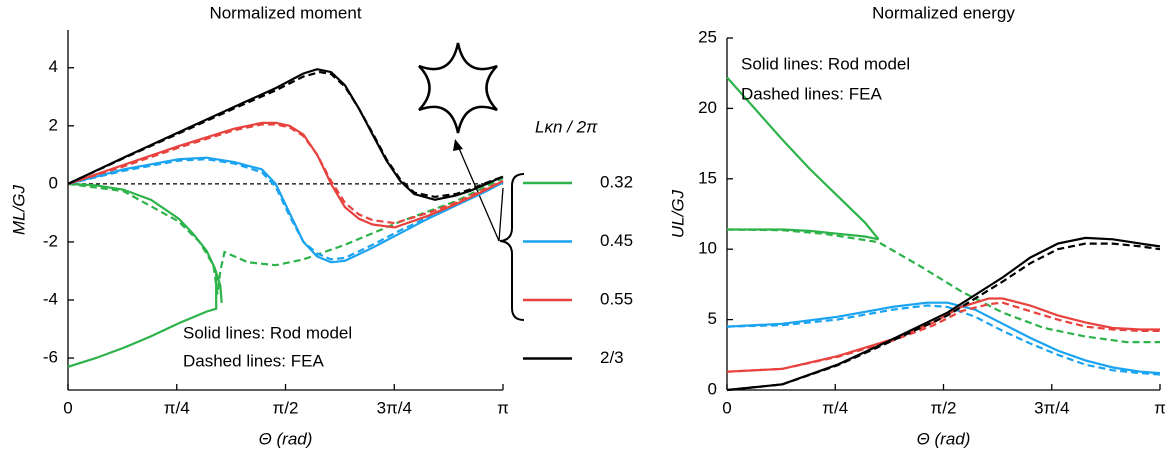 The image size is (1173, 459). Describe the element at coordinates (616, 240) in the screenshot. I see `legend-label: 0.45` at that location.